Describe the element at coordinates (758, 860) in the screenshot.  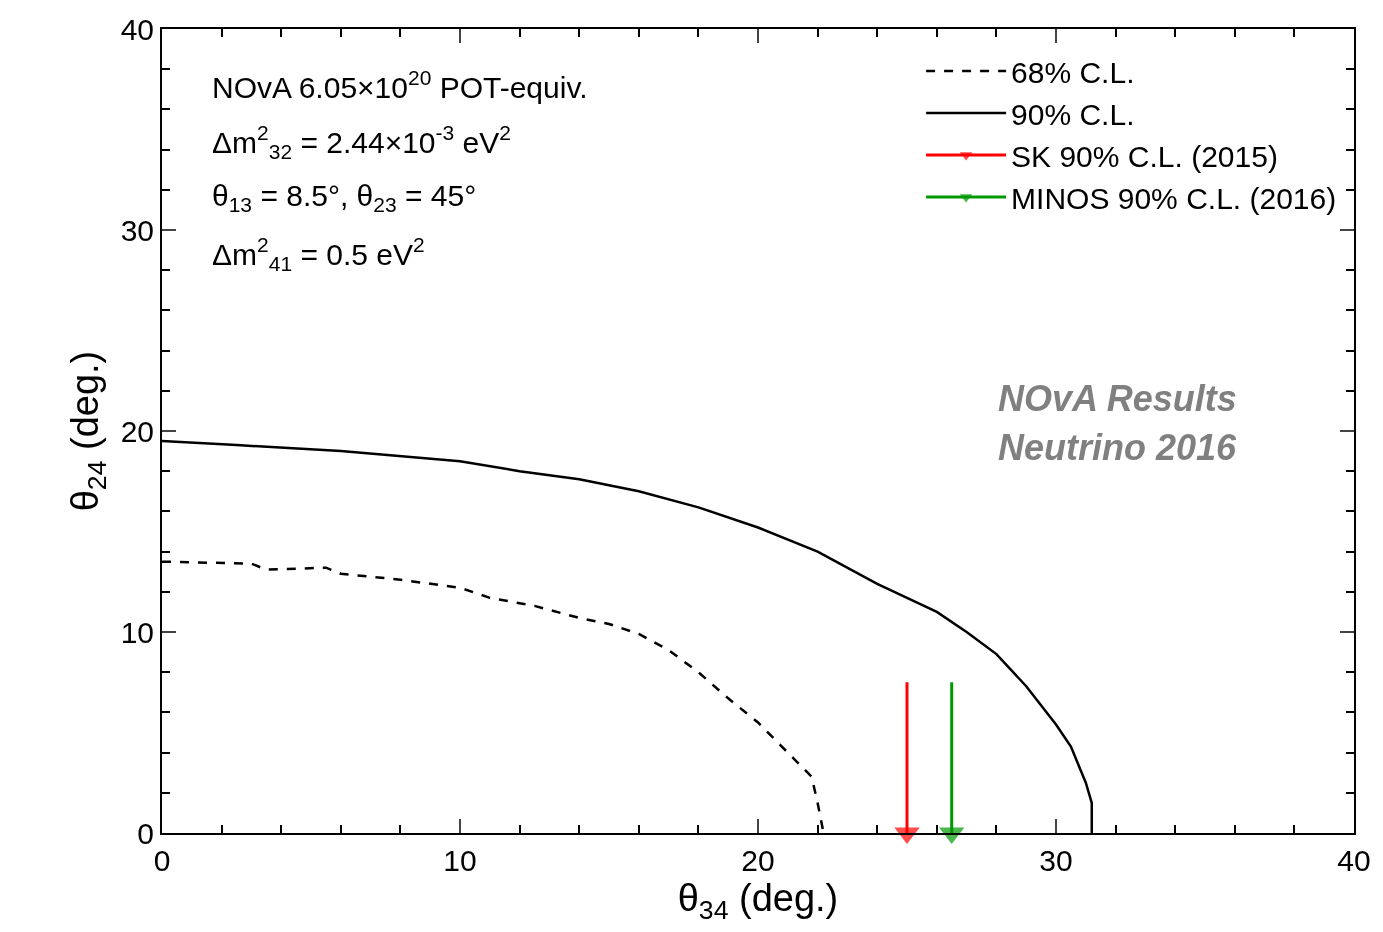
I see `x-tick-label: 20` at that location.